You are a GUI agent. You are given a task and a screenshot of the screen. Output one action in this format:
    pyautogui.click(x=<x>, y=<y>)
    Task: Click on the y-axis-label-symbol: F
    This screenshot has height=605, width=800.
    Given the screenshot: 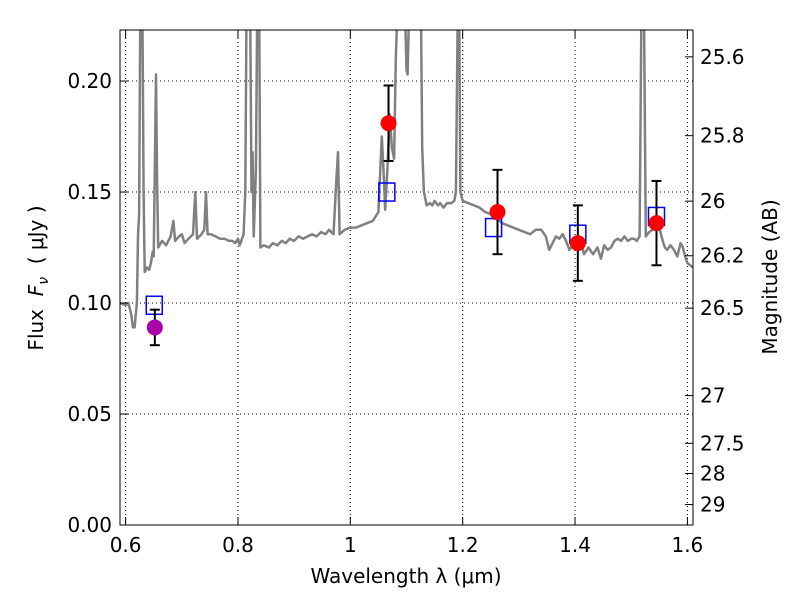 What is the action you would take?
    pyautogui.click(x=36, y=290)
    